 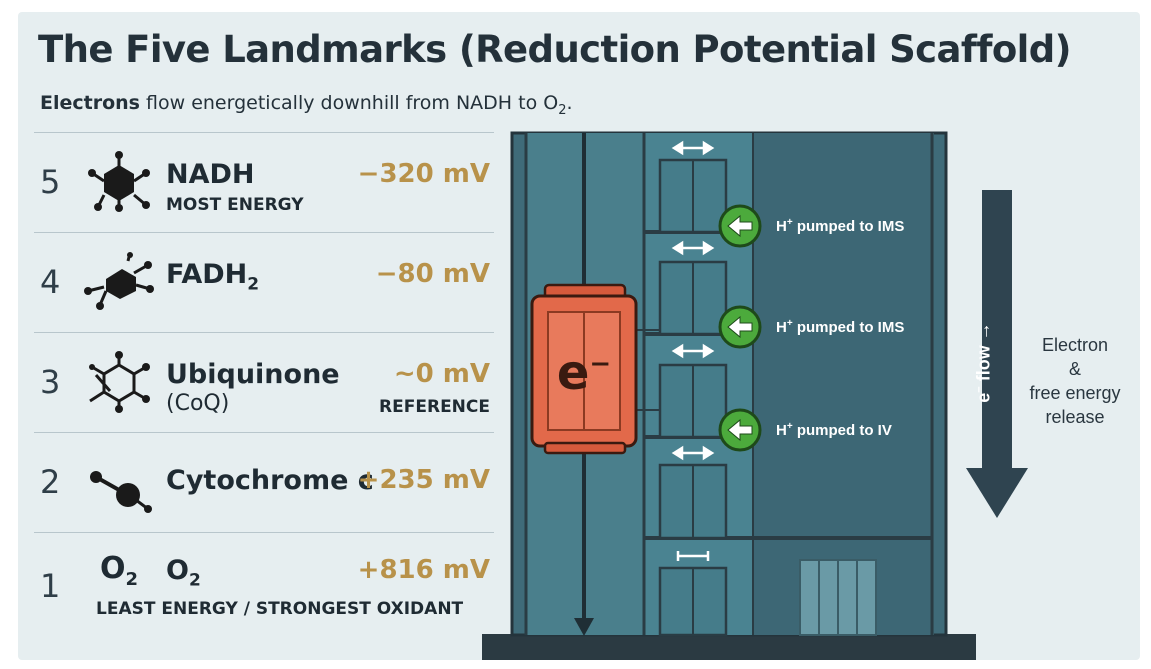 What do you see at coordinates (997, 354) in the screenshot?
I see `electron-flow-arrow-icon` at bounding box center [997, 354].